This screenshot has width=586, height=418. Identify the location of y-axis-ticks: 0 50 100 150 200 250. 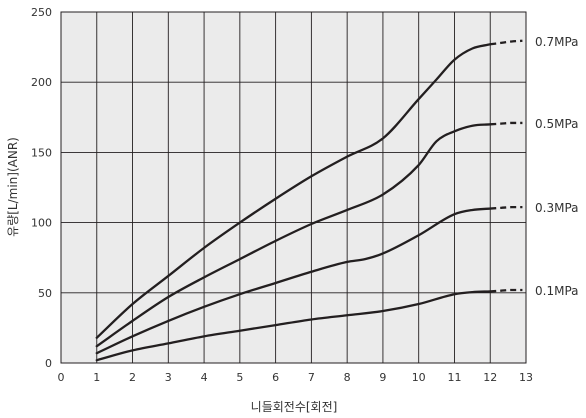
(41, 188).